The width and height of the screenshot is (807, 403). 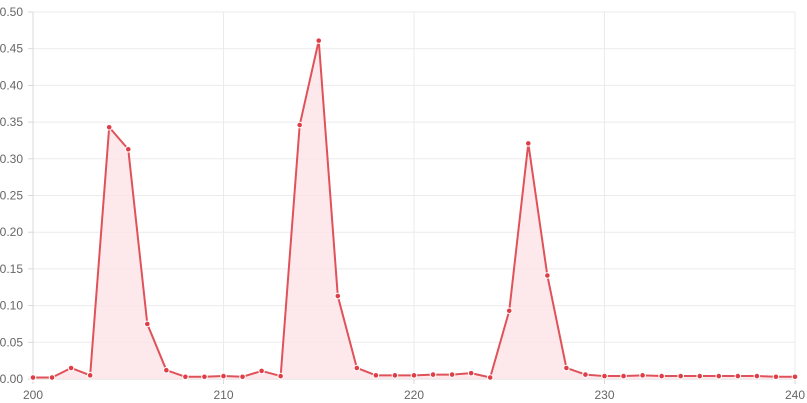 What do you see at coordinates (795, 395) in the screenshot?
I see `x-tick-label: 240` at bounding box center [795, 395].